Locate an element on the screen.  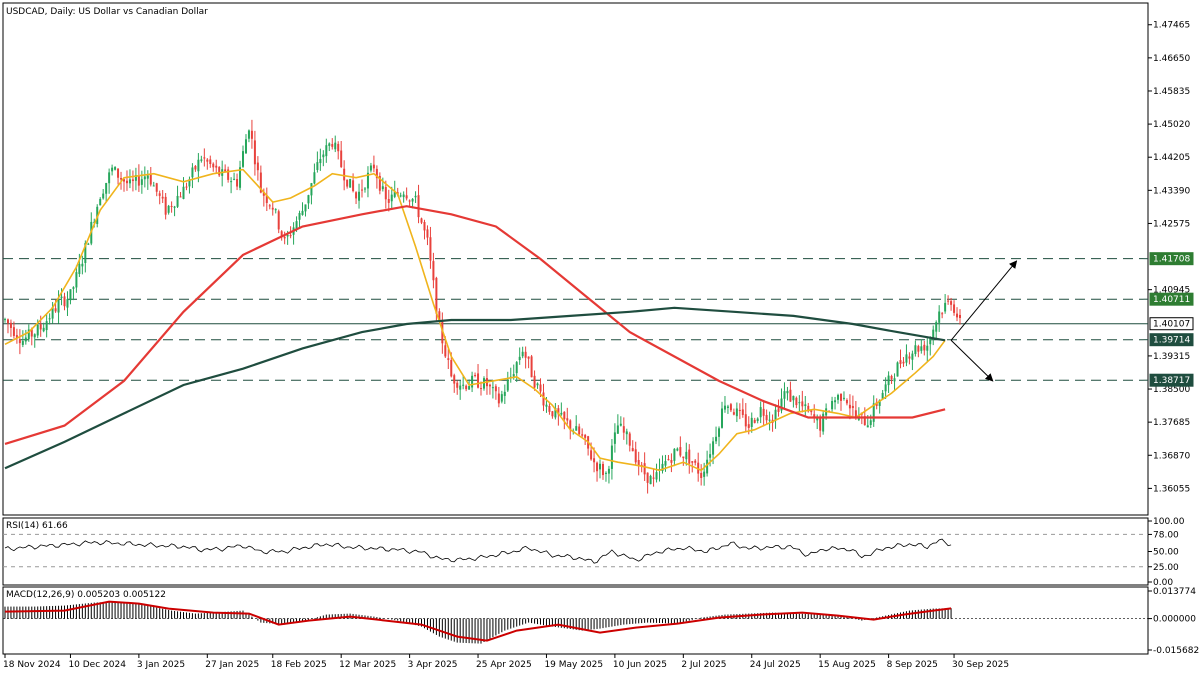
price-tick-label: 1.47465 is located at coordinates (1171, 26).